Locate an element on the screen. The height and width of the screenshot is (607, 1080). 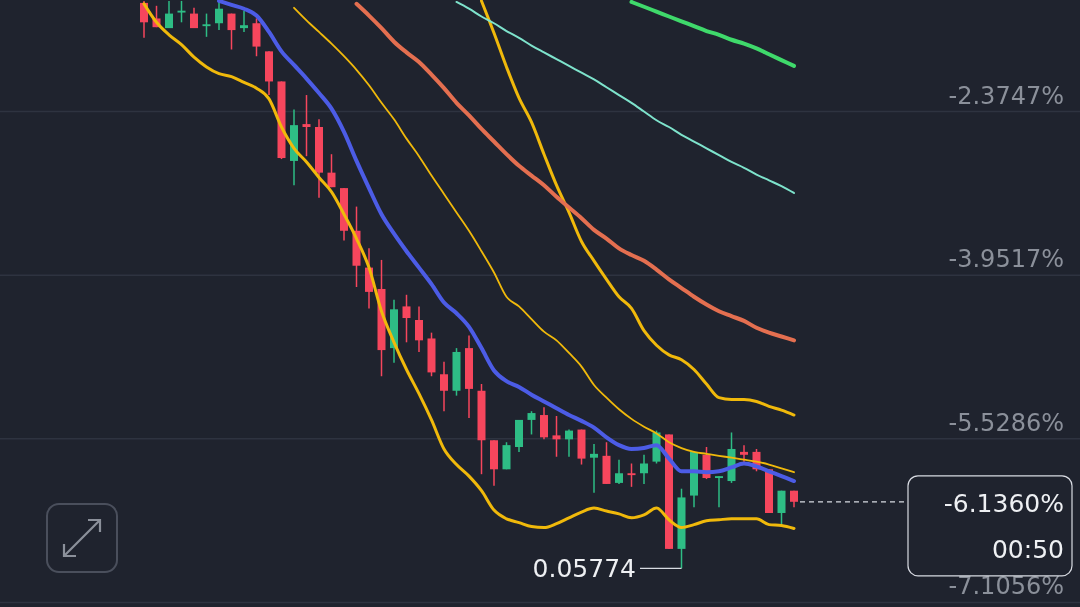
y-tick-label: -2.3747% is located at coordinates (1006, 95).